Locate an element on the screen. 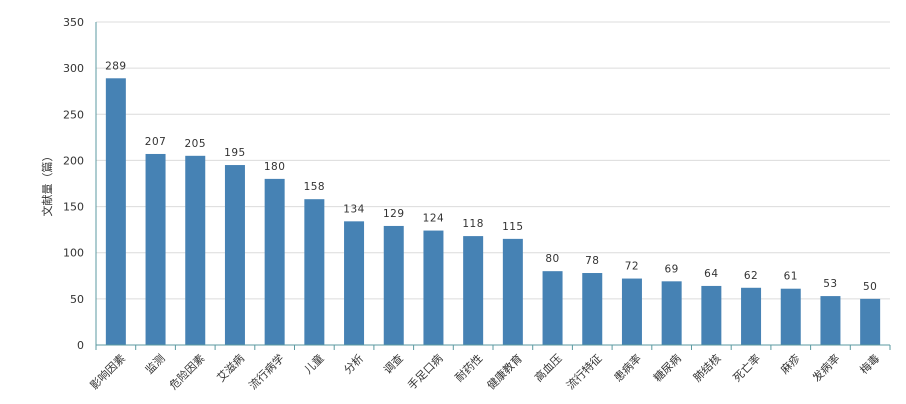  data-label: 158 is located at coordinates (315, 187).